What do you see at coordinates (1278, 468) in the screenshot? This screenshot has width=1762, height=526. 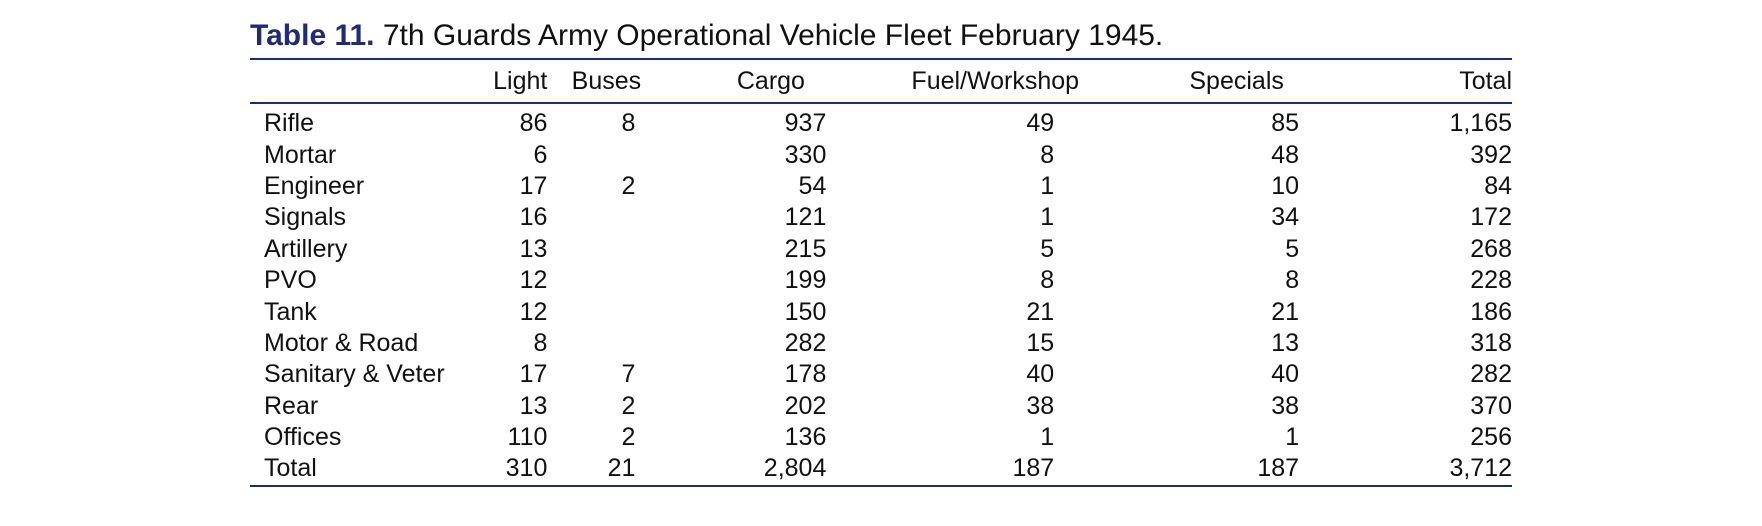 I see `cell-specials: 187` at bounding box center [1278, 468].